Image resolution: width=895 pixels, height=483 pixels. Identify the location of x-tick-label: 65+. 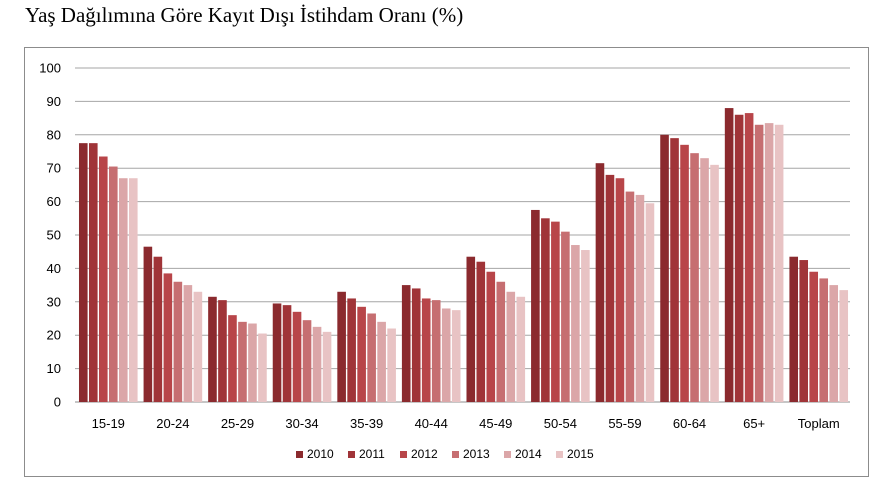
(754, 423).